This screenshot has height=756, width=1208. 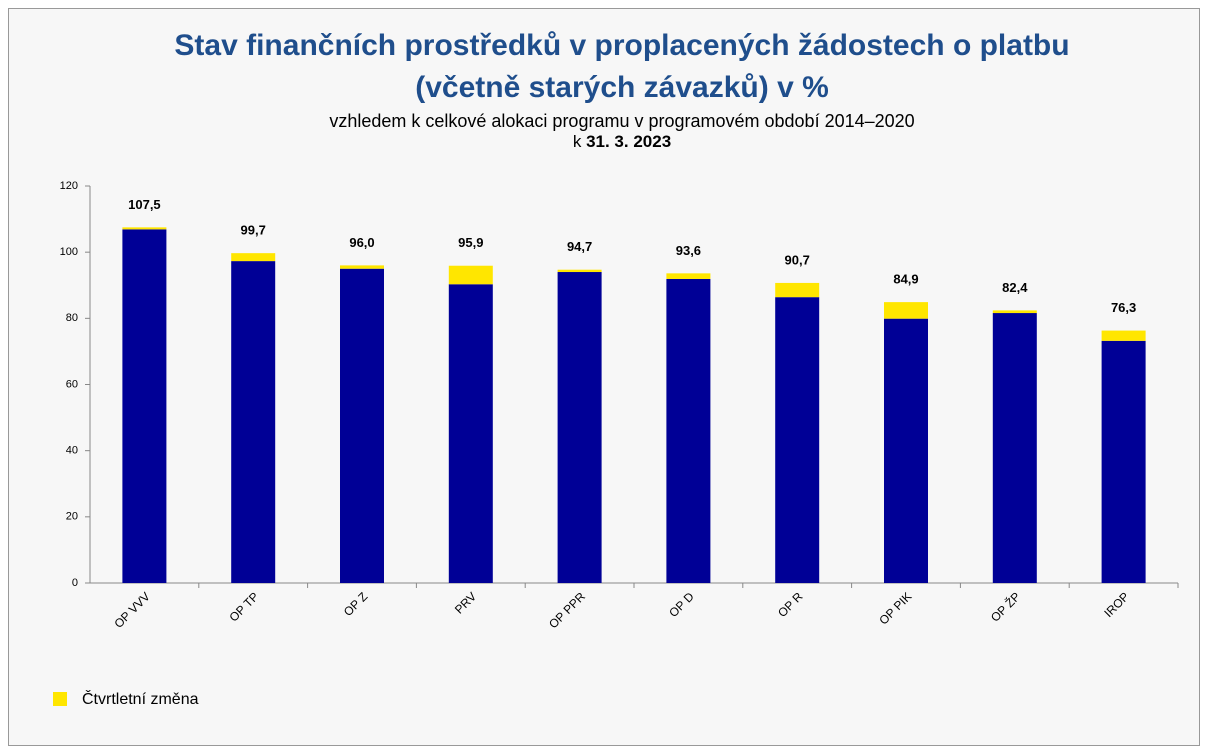 What do you see at coordinates (361, 242) in the screenshot?
I see `total-label: 96,0` at bounding box center [361, 242].